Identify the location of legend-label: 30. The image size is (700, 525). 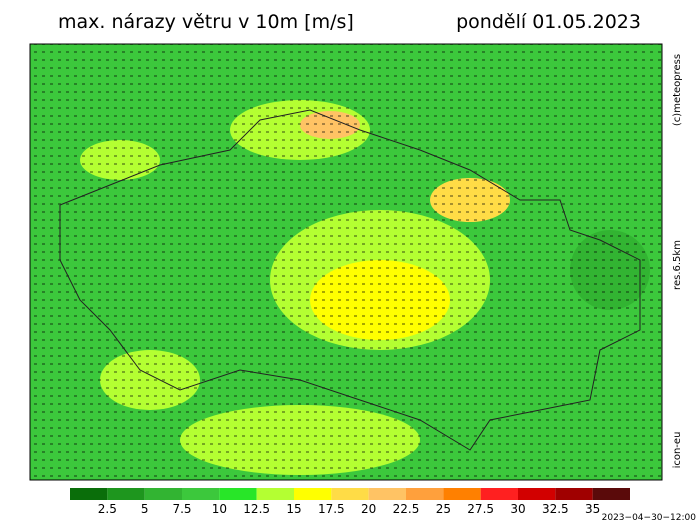
(517, 509).